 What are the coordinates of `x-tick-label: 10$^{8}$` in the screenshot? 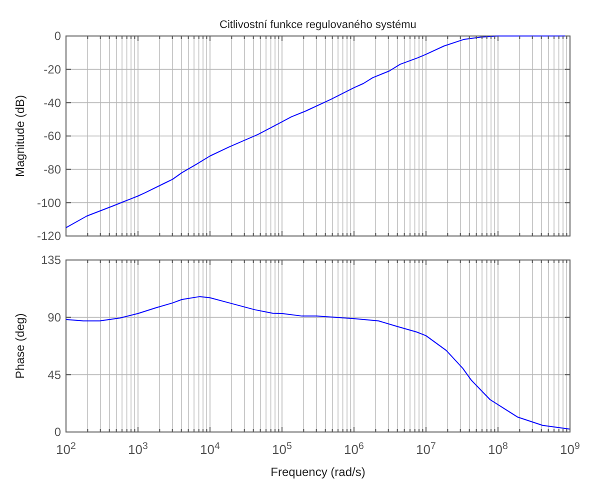 It's located at (498, 448).